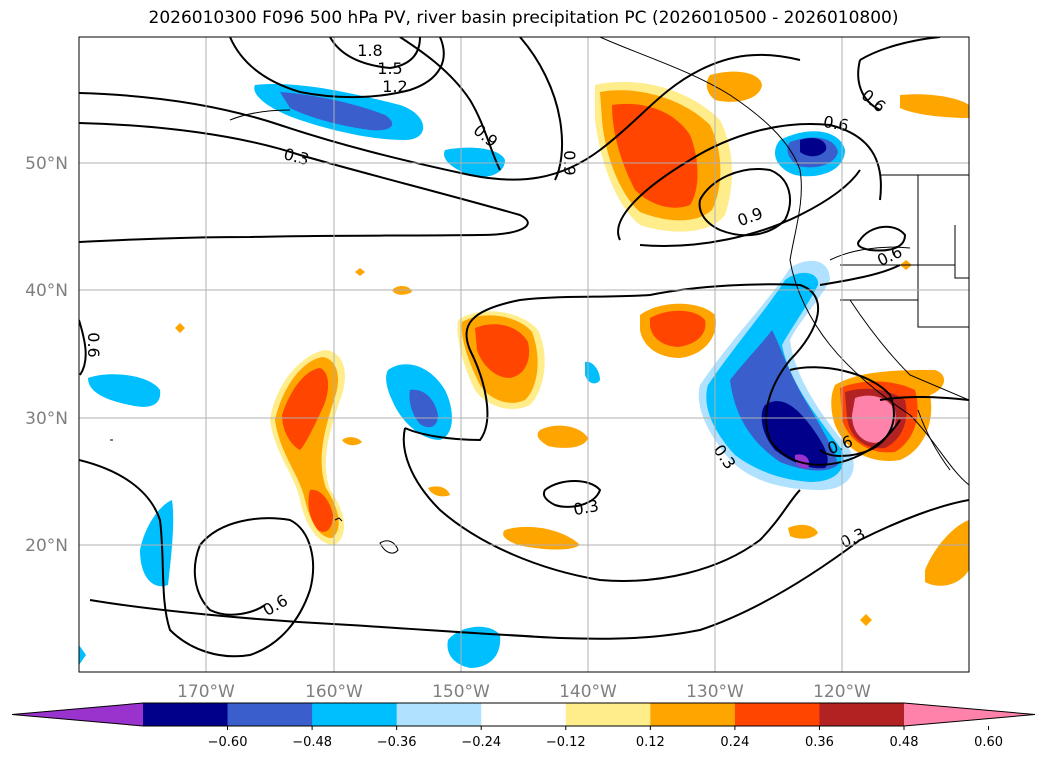 The height and width of the screenshot is (765, 1047). What do you see at coordinates (562, 436) in the screenshot?
I see `shade-orange-small-142w` at bounding box center [562, 436].